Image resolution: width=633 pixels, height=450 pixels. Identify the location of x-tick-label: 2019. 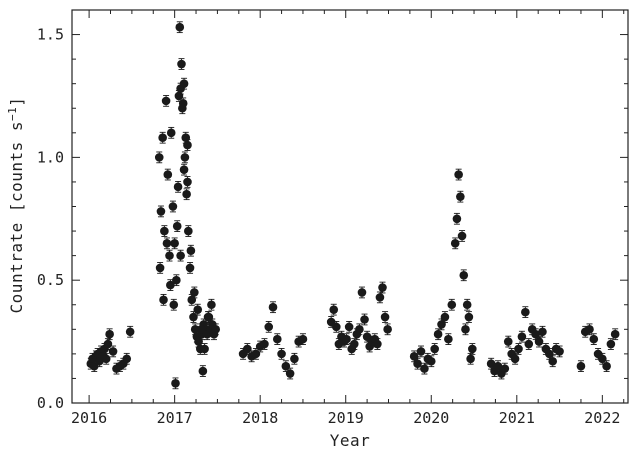
(346, 418).